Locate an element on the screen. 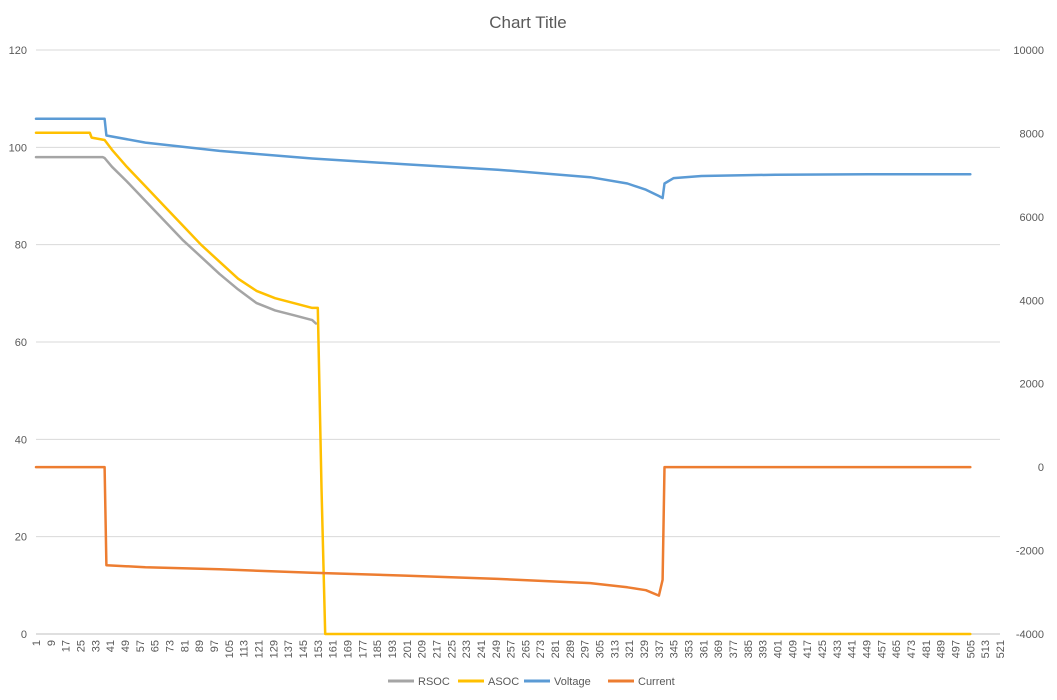 The width and height of the screenshot is (1057, 700). x-tick-label: 521 is located at coordinates (1001, 649).